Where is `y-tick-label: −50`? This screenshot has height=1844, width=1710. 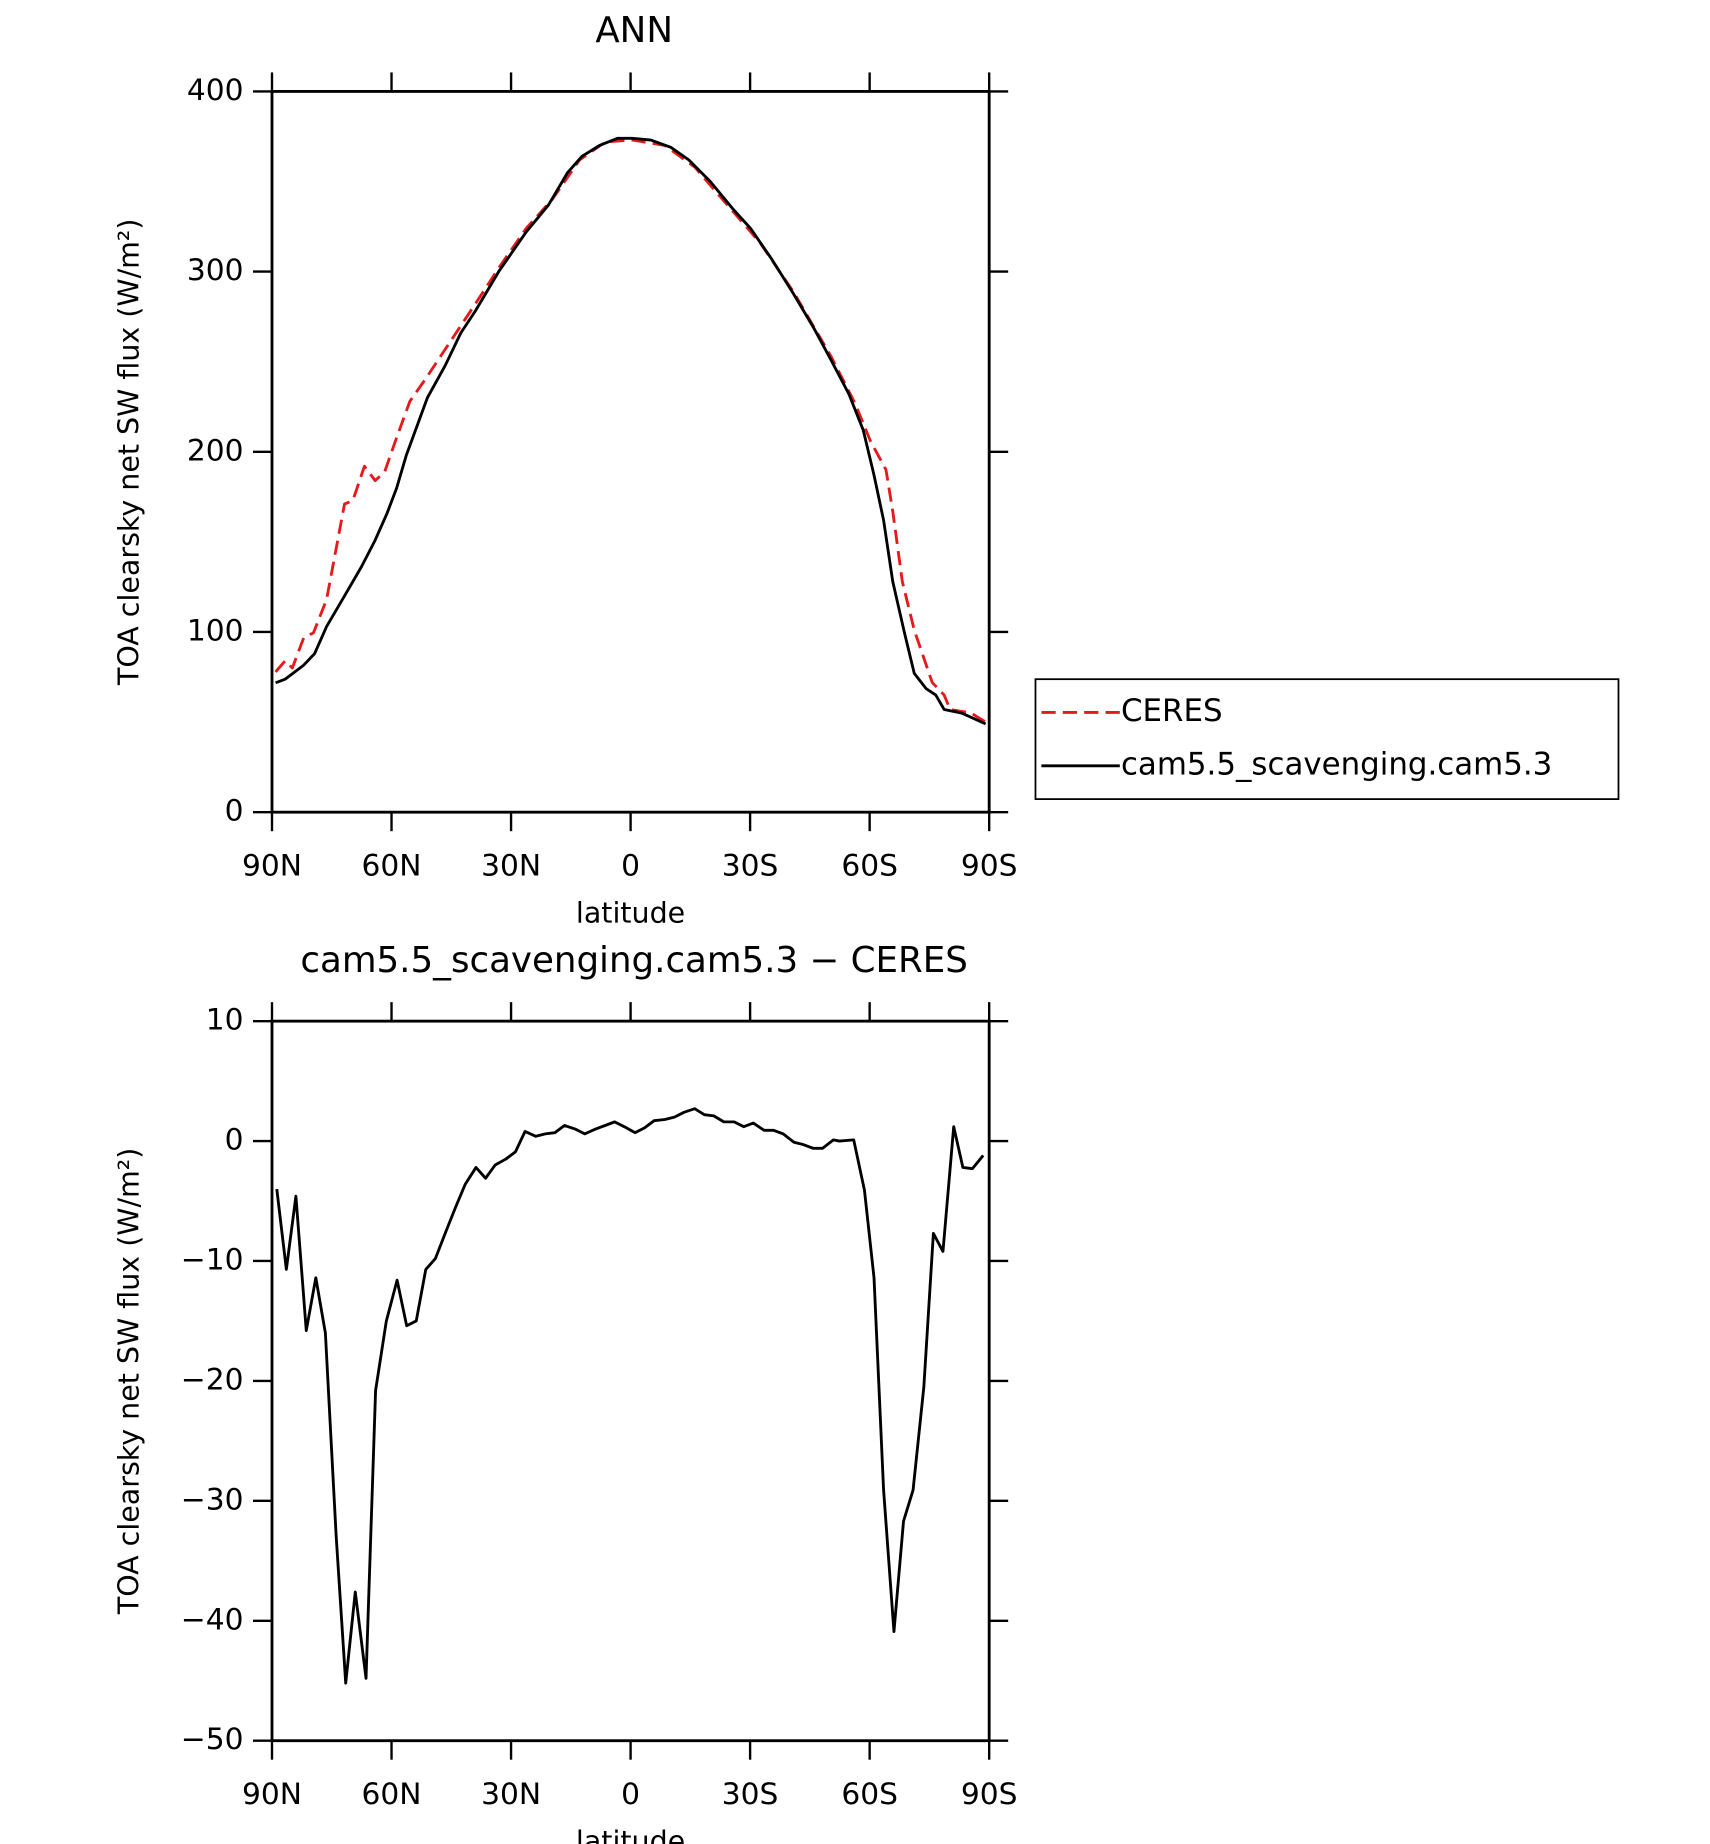
y-tick-label: −50 is located at coordinates (212, 1738).